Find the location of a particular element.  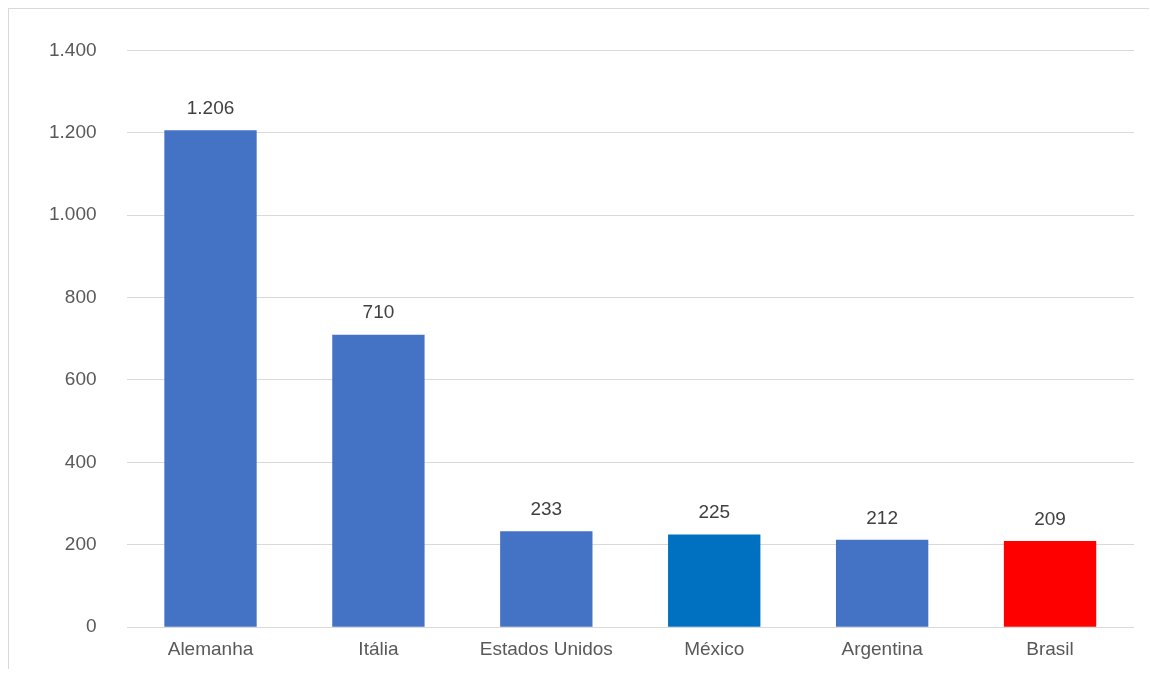

data-label: 710 is located at coordinates (378, 312).